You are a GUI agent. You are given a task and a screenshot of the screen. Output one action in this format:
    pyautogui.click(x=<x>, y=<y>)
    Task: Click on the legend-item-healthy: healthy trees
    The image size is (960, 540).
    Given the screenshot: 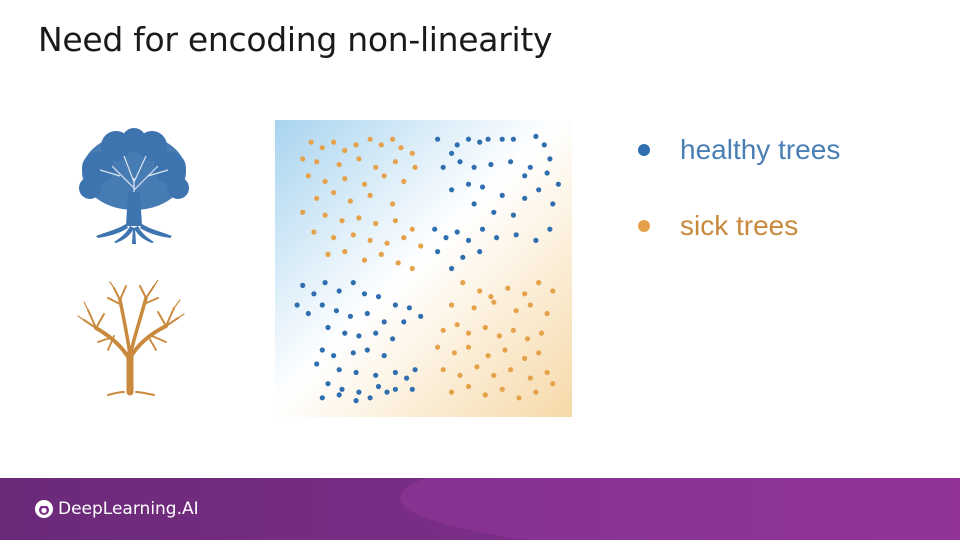 What is the action you would take?
    pyautogui.click(x=737, y=150)
    